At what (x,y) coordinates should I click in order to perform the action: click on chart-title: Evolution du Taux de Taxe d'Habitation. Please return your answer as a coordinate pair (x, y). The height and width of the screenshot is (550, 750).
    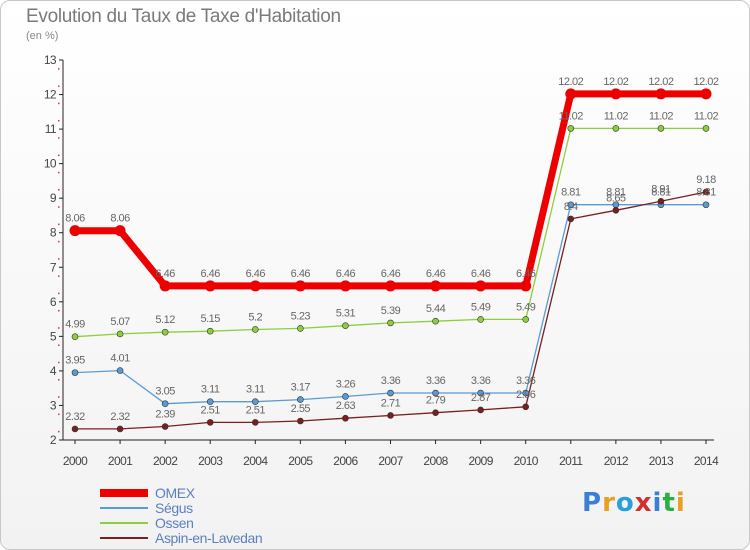
    Looking at the image, I should click on (183, 16).